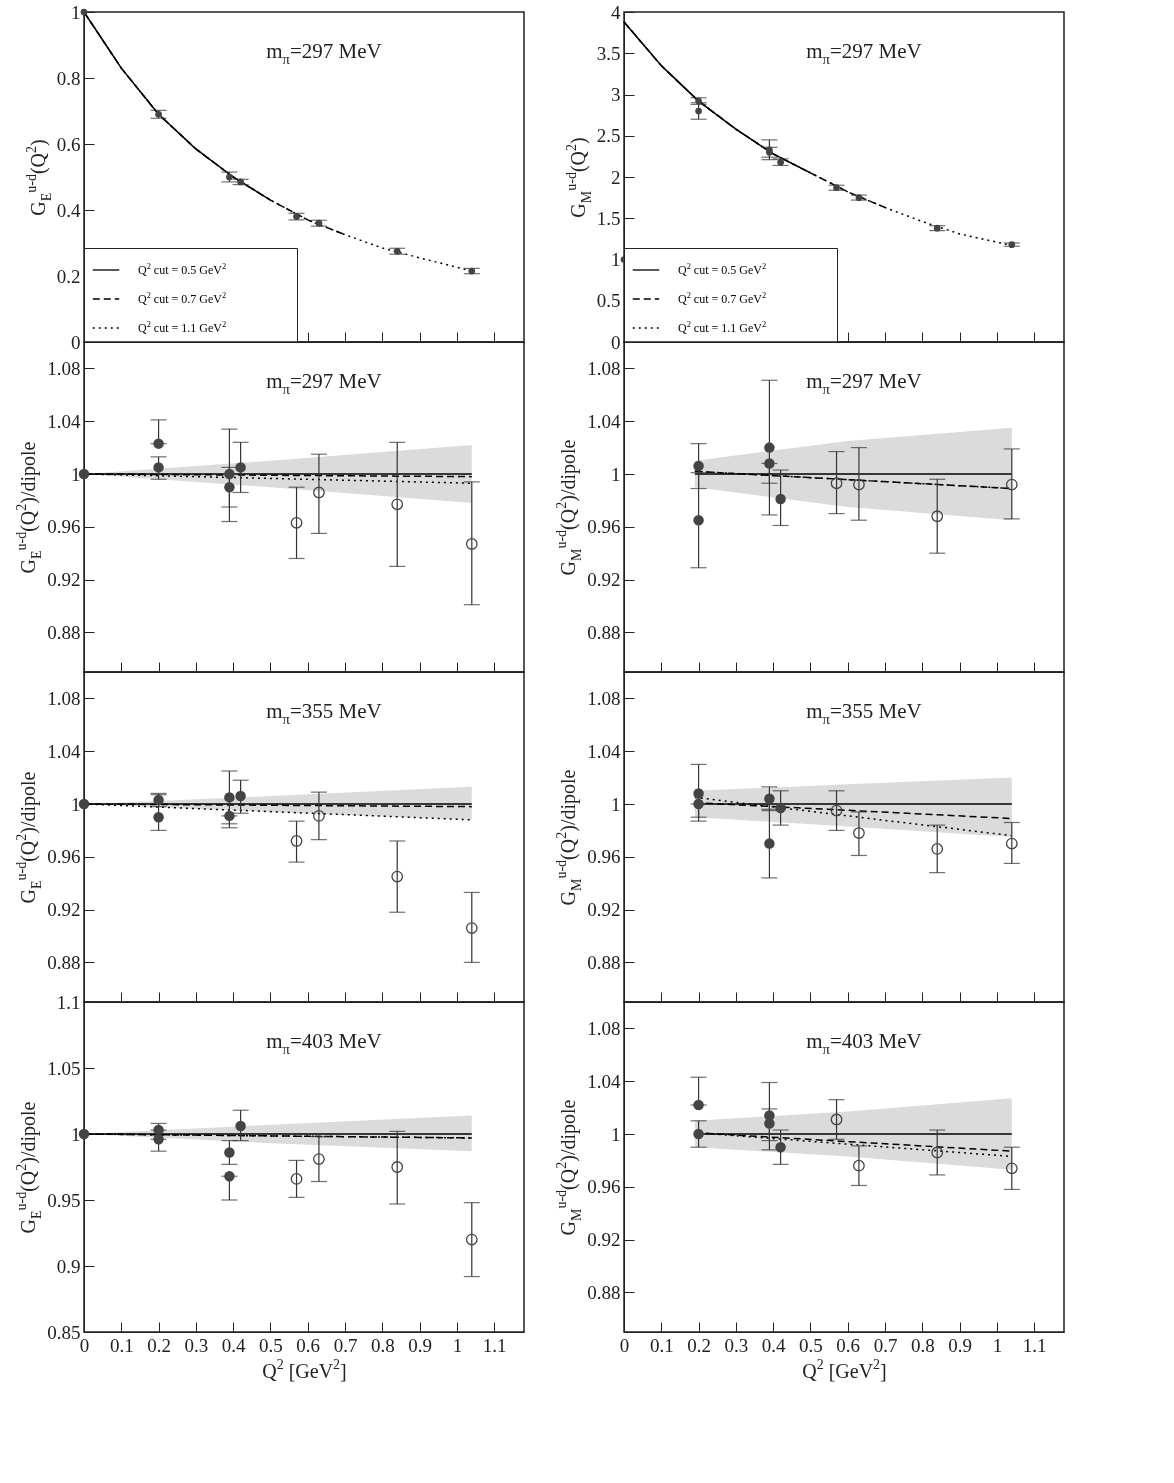 The height and width of the screenshot is (1483, 1174). I want to click on y-tick-label: 0.2, so click(68, 276).